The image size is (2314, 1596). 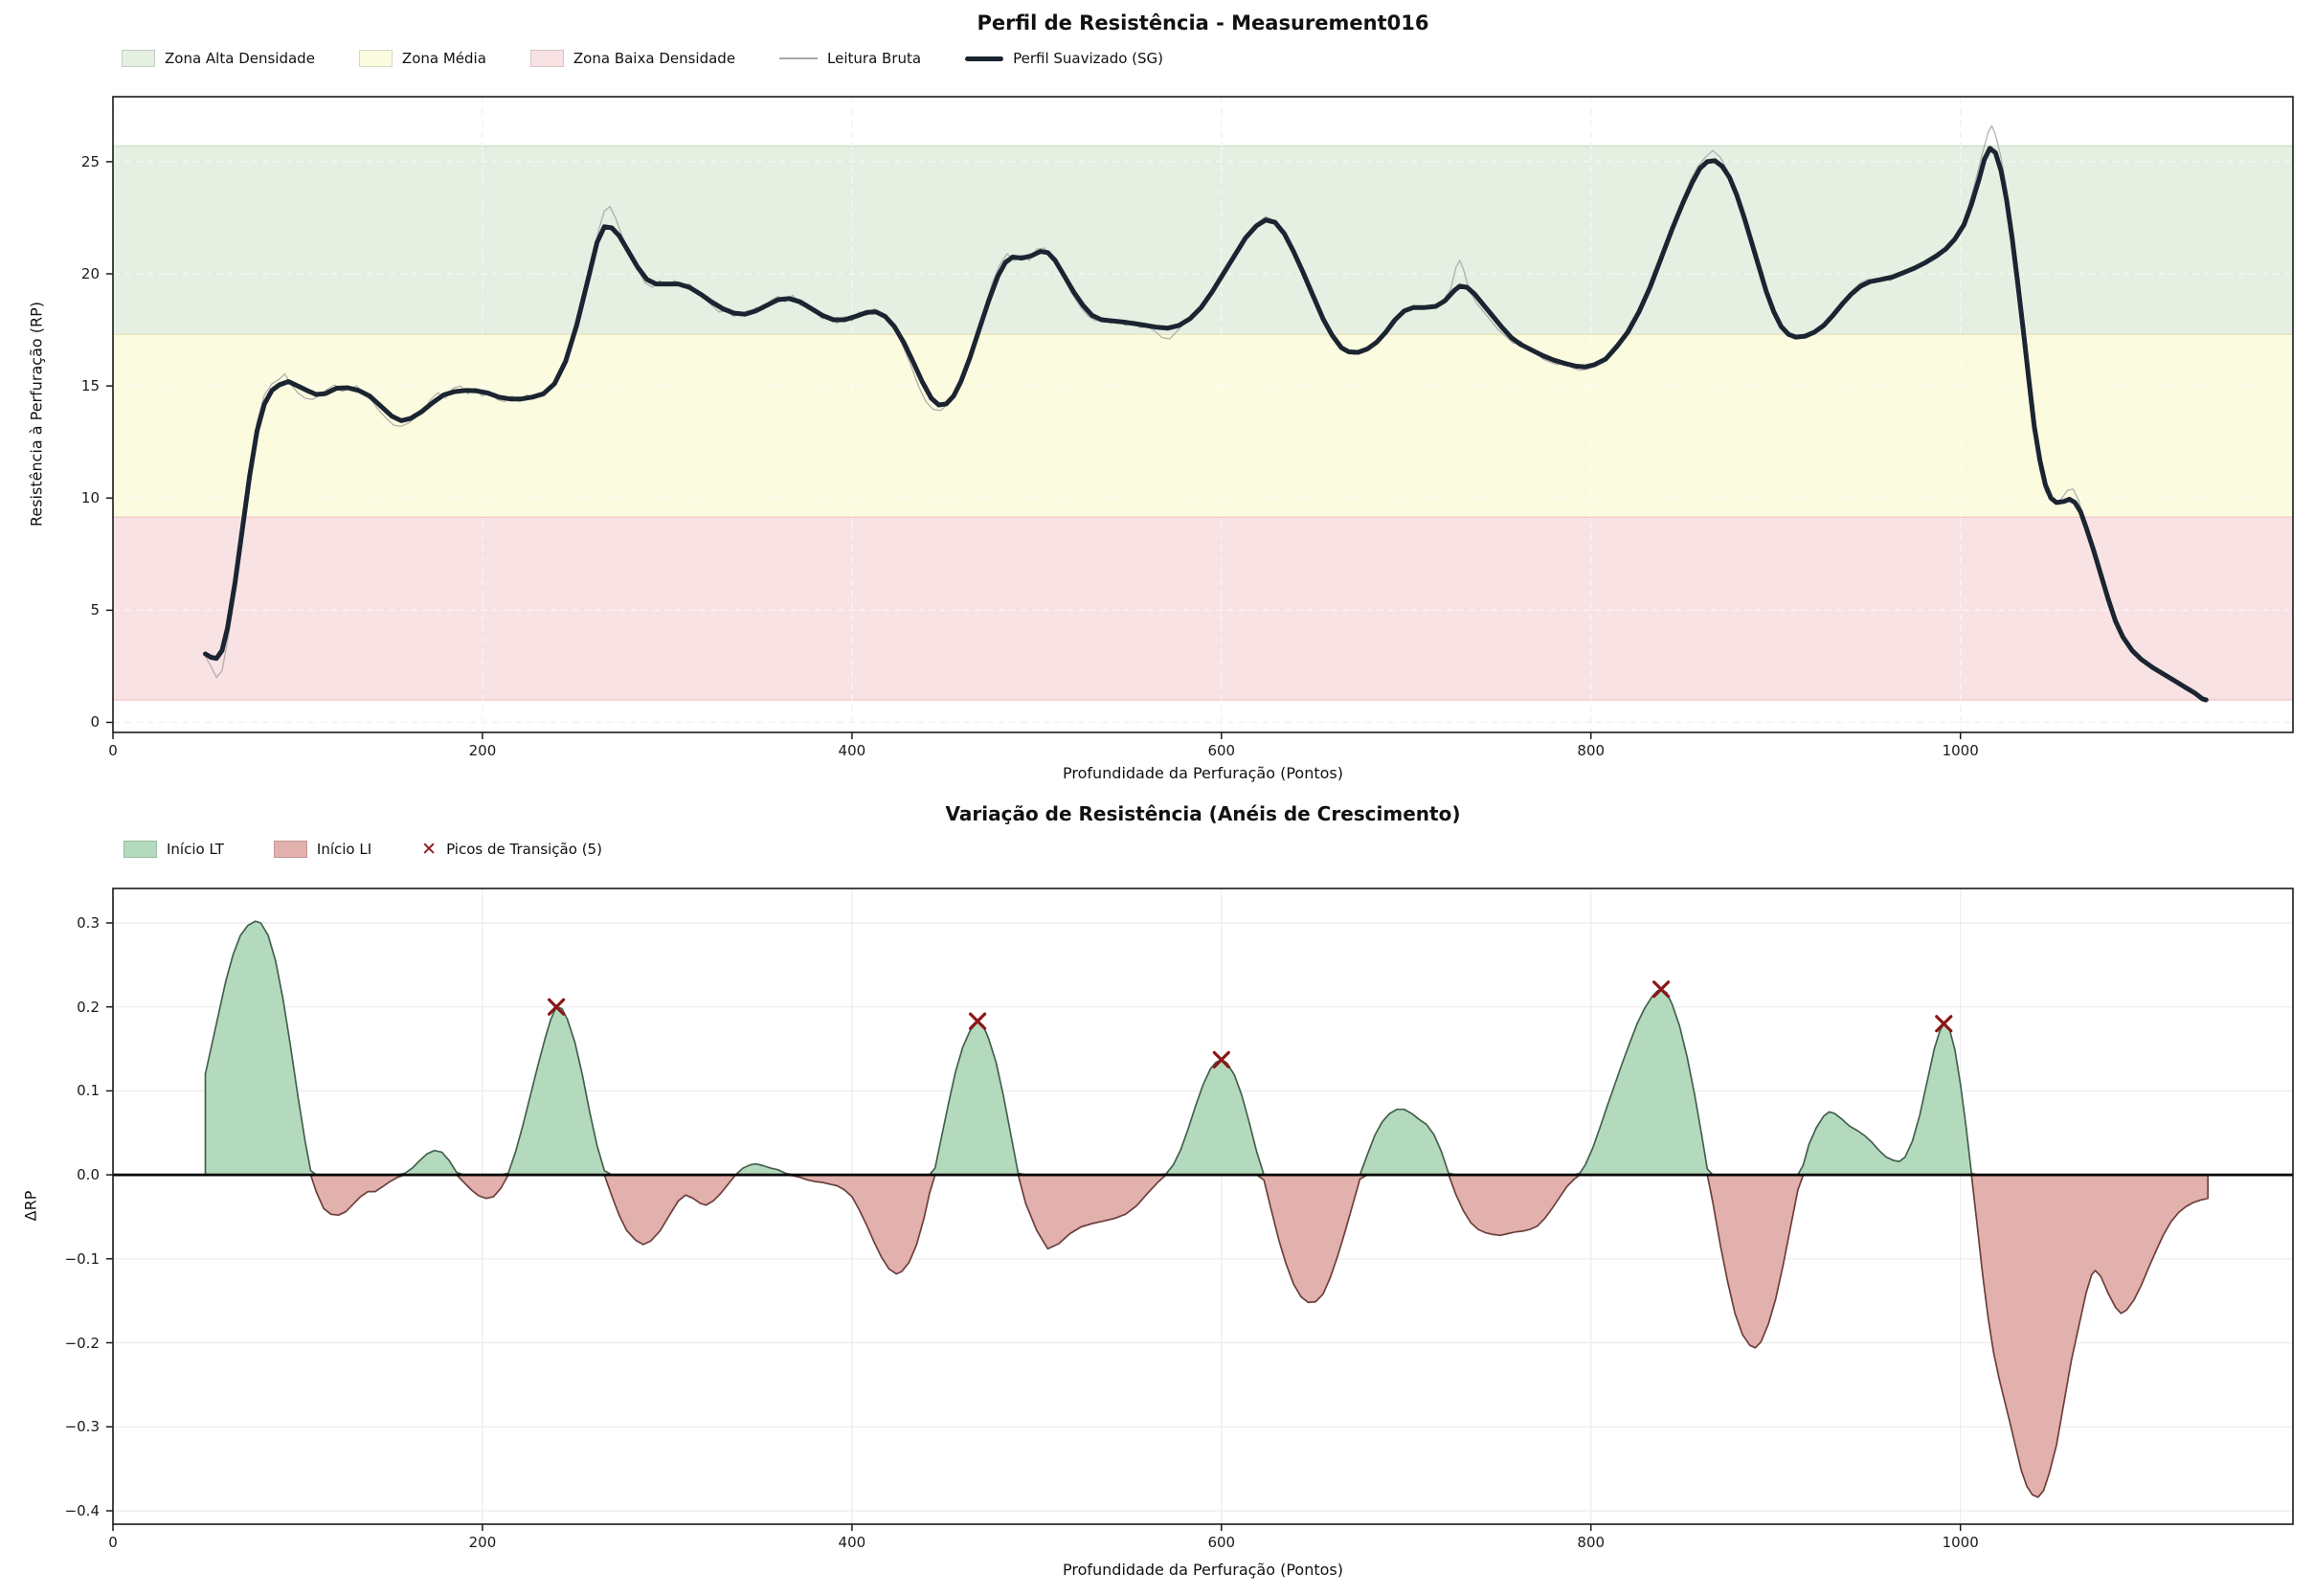 I want to click on legend-item: Início LI, so click(x=322, y=849).